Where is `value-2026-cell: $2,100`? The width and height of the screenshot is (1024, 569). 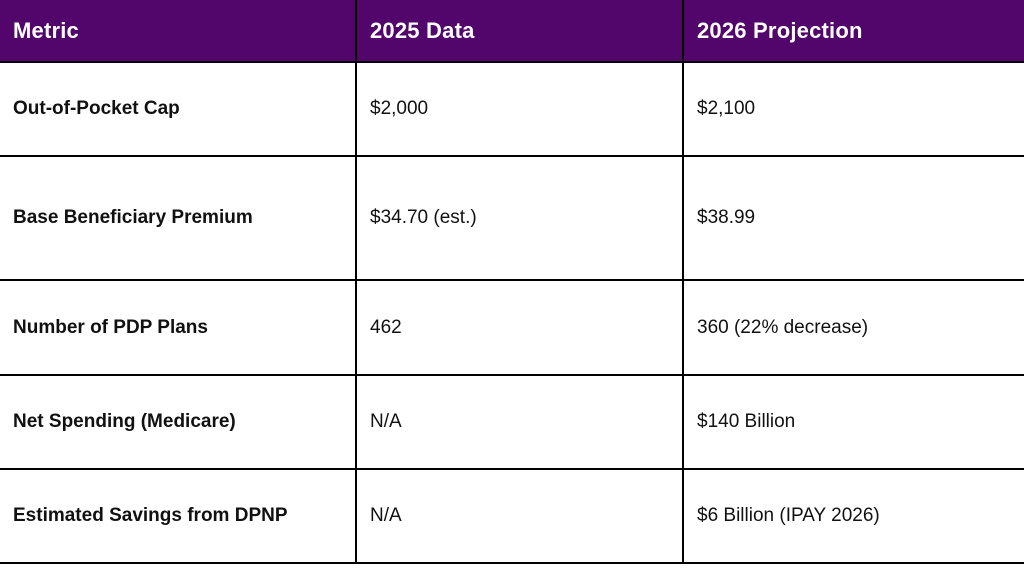 value-2026-cell: $2,100 is located at coordinates (853, 109).